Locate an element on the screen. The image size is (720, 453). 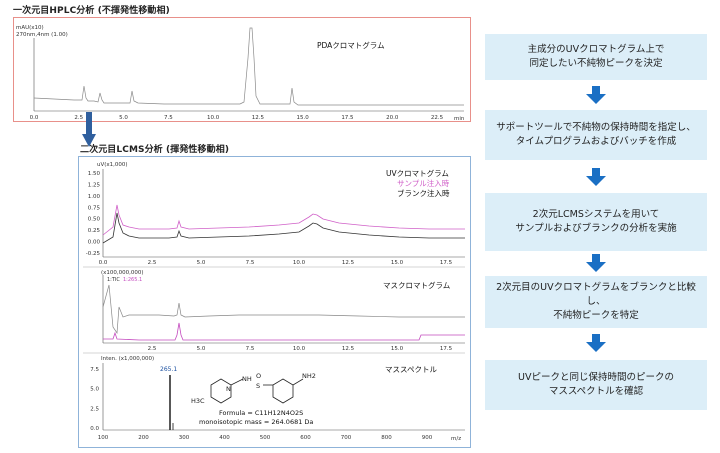
hplc-to-lcms-arrow is located at coordinates (89, 129).